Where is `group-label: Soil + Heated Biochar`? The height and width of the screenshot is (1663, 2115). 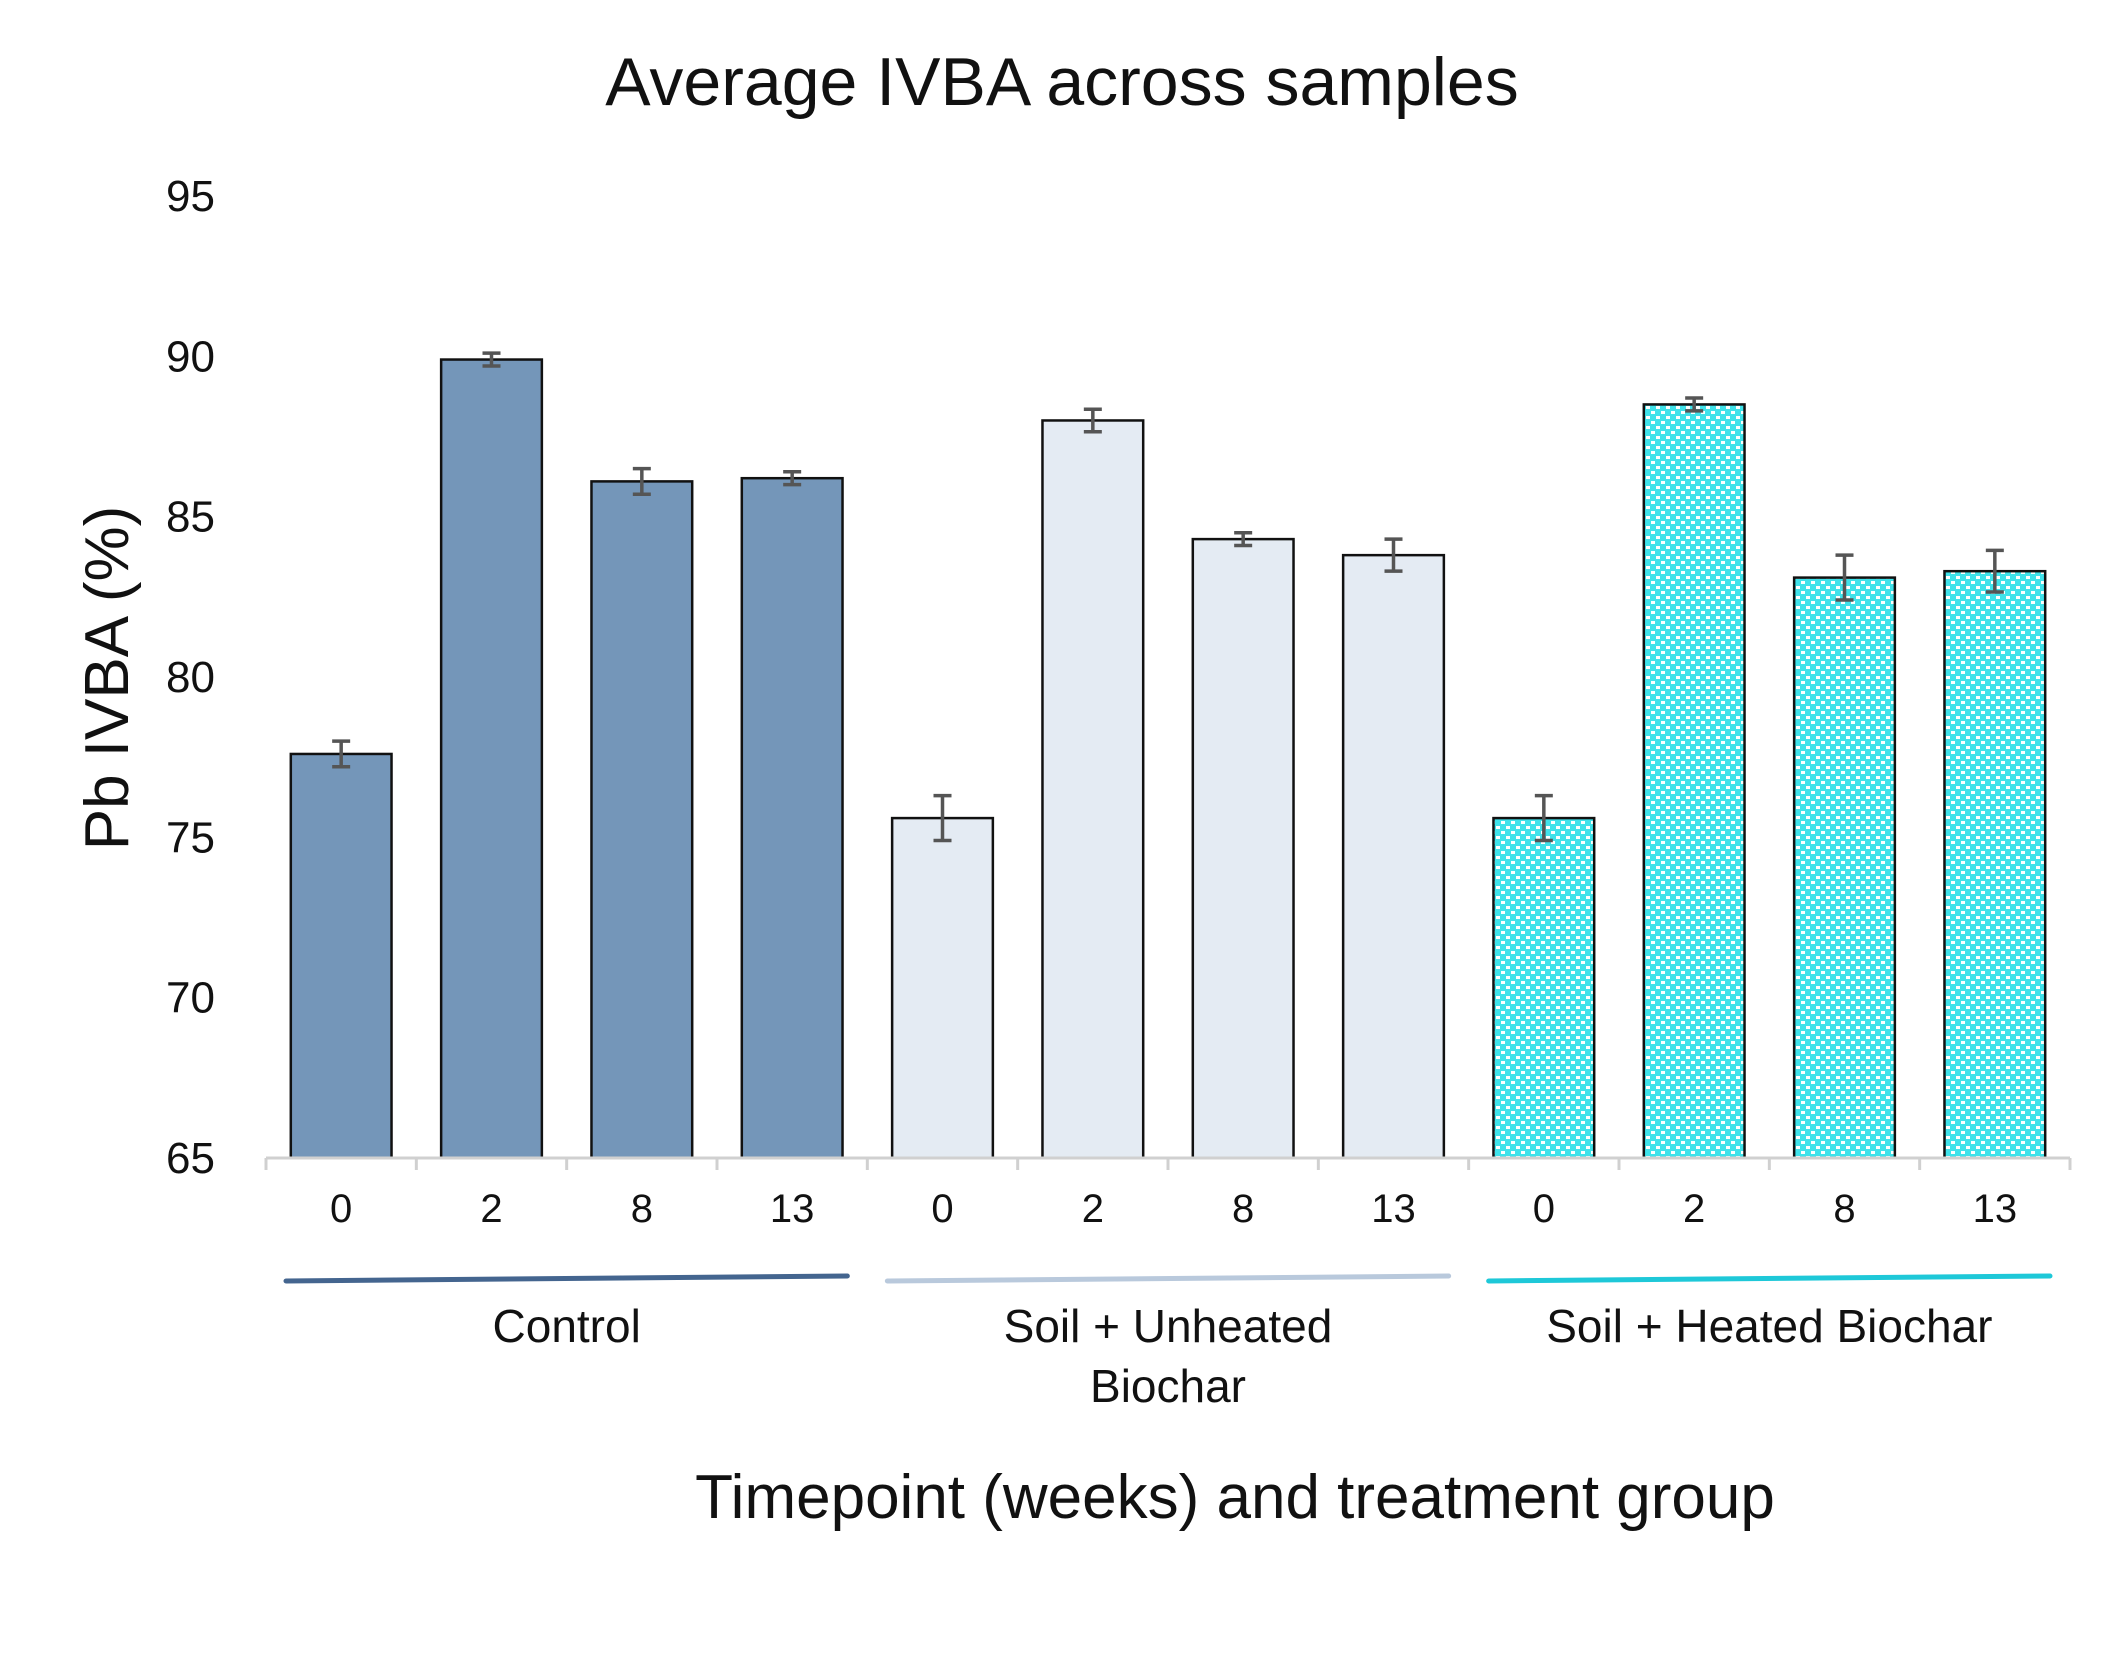 group-label: Soil + Heated Biochar is located at coordinates (1769, 1326).